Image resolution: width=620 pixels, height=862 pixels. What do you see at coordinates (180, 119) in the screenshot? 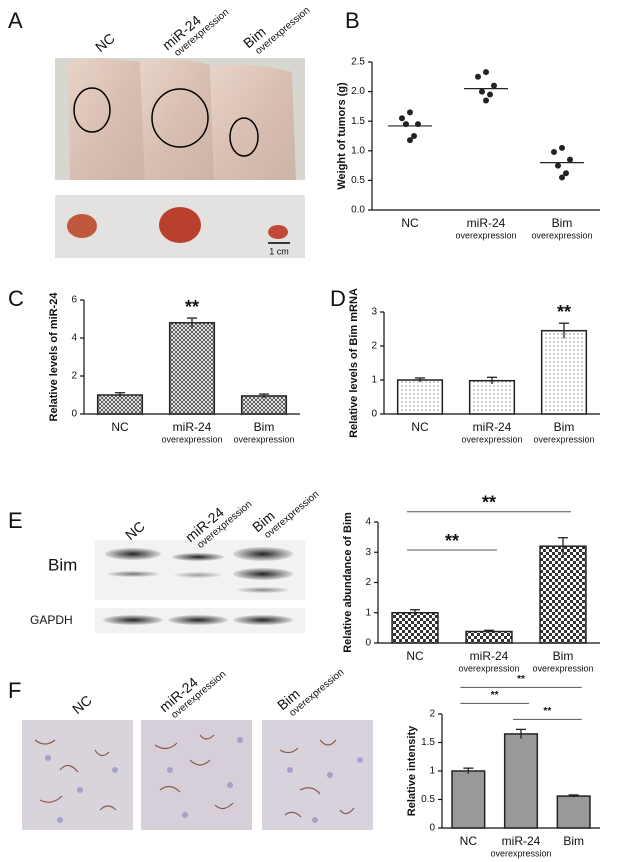
I see `mice-photo` at bounding box center [180, 119].